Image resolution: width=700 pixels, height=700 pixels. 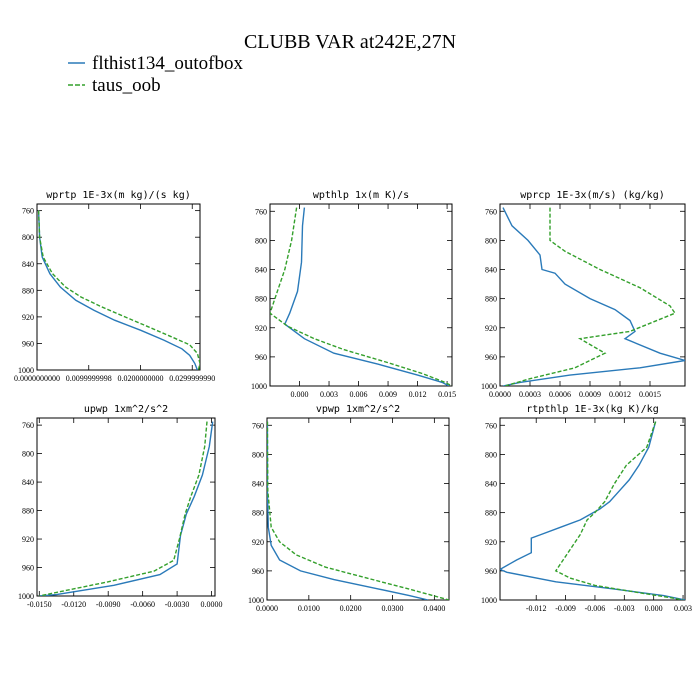 I want to click on x-tick-label: -0.003, so click(x=624, y=608).